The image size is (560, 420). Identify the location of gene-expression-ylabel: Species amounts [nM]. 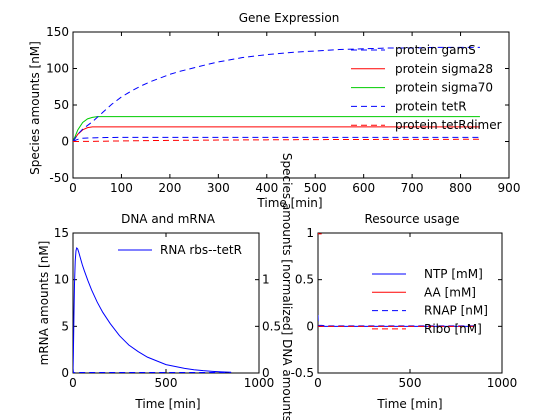
(35, 108).